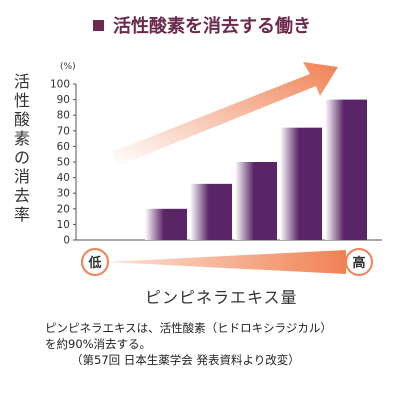  I want to click on footnote-source: （第57回 日本生薬学会 発表資料より改変）, so click(185, 360).